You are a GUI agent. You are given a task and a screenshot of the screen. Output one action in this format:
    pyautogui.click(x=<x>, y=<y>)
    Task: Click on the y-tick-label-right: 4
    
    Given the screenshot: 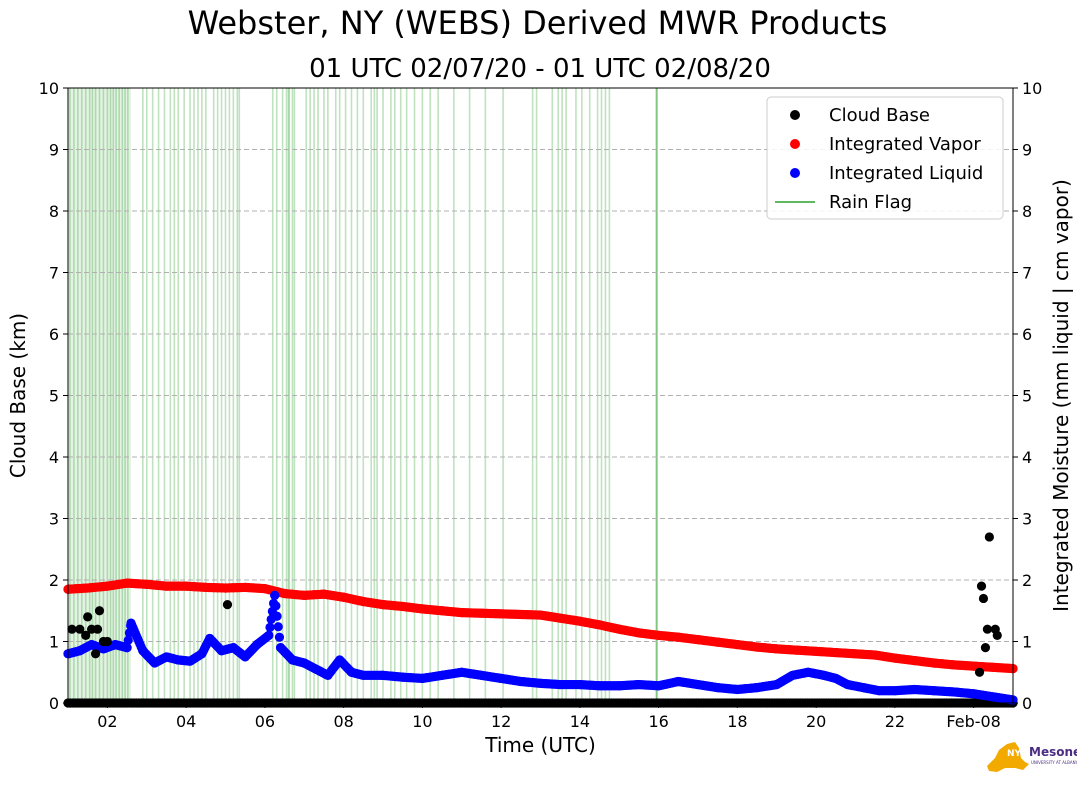 What is the action you would take?
    pyautogui.click(x=1027, y=457)
    